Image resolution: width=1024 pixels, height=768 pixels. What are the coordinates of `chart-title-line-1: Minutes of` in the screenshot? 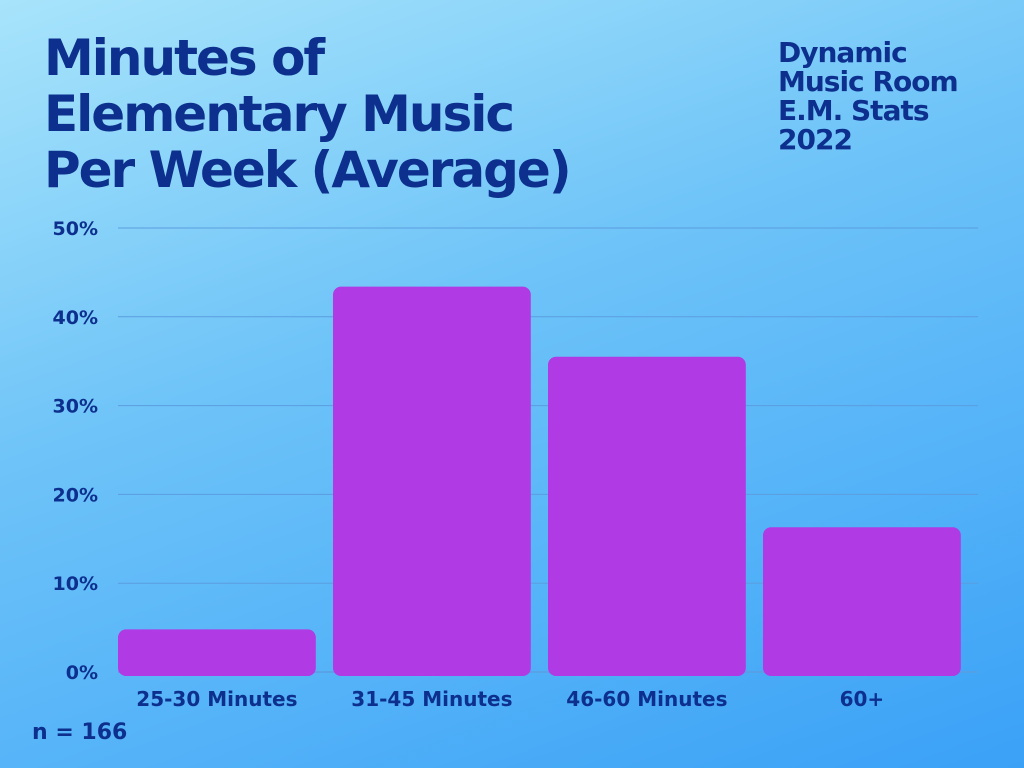 It's located at (184, 58).